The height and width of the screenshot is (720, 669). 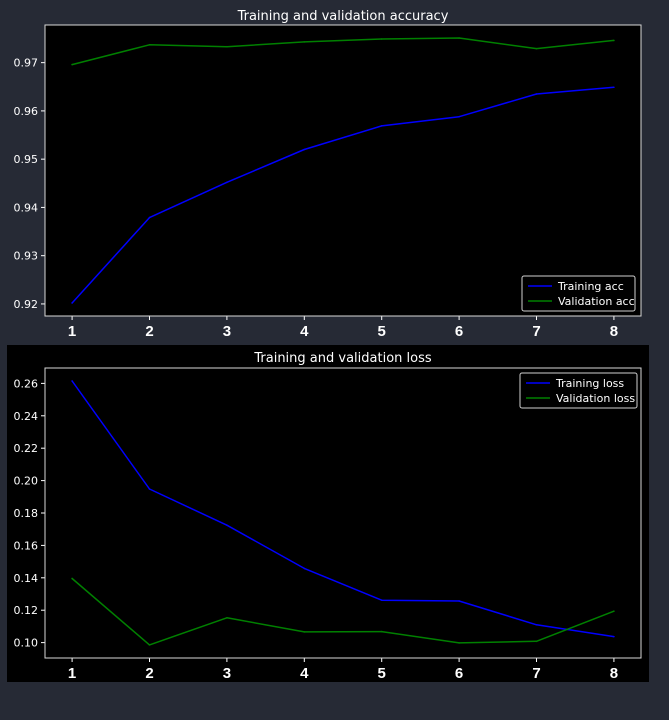 I want to click on y-tick-label: 0.18, so click(x=26, y=513).